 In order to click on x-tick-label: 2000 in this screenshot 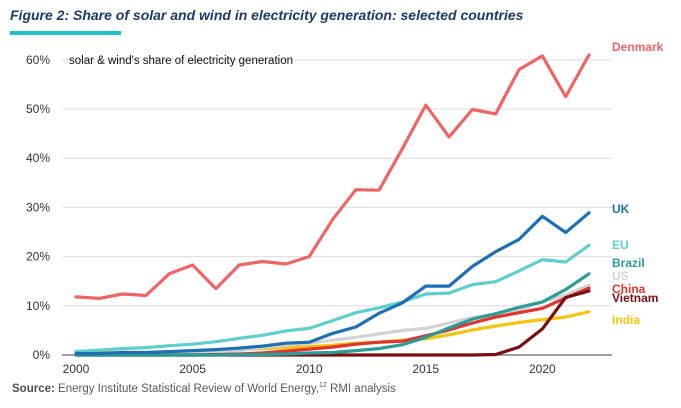, I will do `click(76, 369)`.